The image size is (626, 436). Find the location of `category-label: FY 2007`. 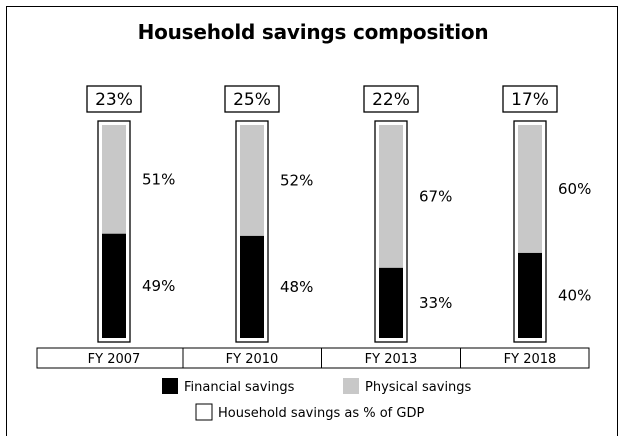

category-label: FY 2007 is located at coordinates (114, 359).